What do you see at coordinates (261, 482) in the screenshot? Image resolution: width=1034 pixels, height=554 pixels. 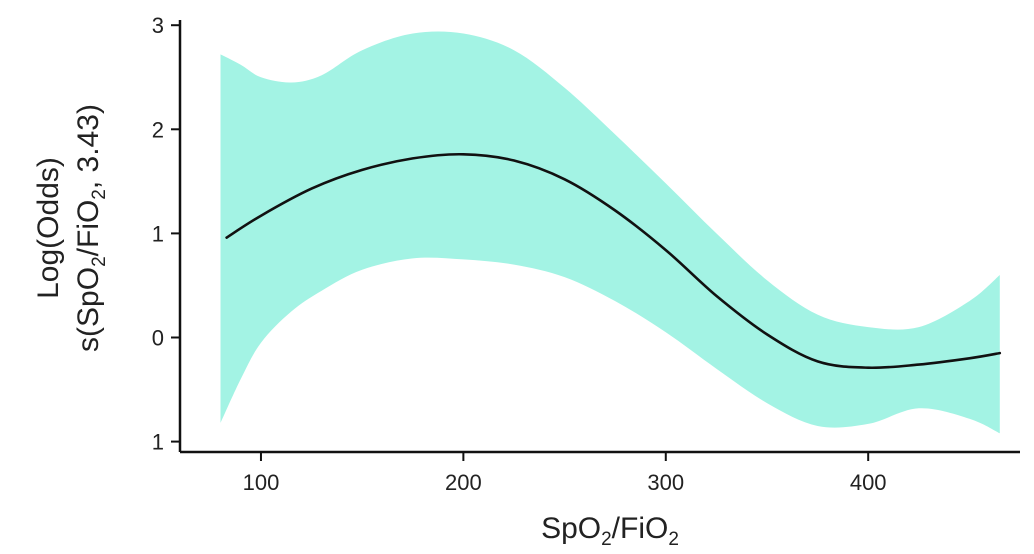 I see `x-tick-label: 100` at bounding box center [261, 482].